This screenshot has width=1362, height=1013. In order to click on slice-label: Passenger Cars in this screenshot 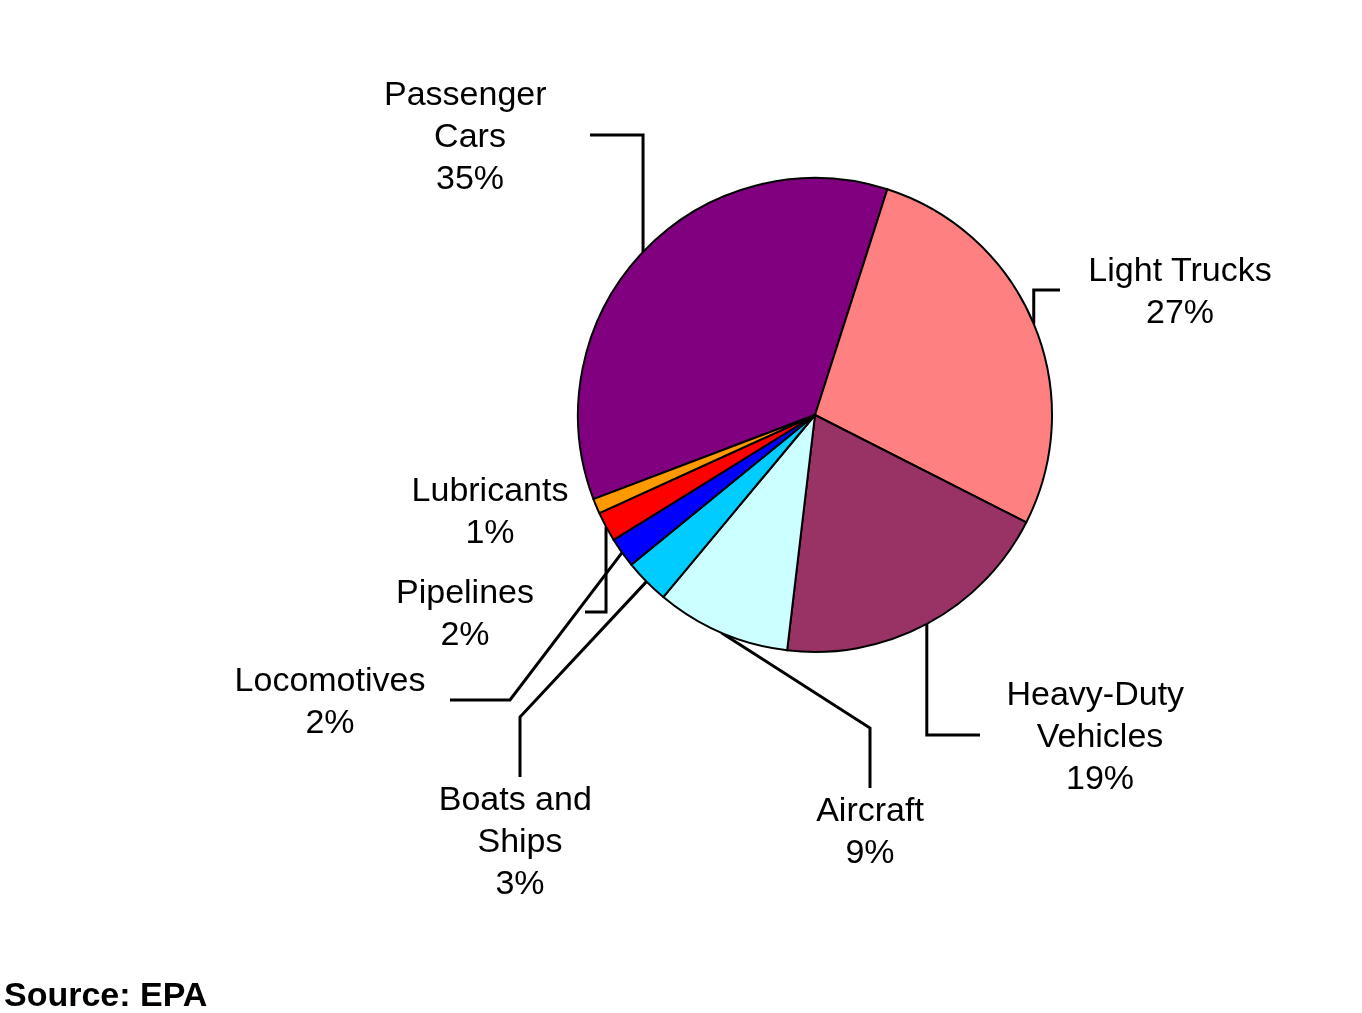, I will do `click(470, 114)`.